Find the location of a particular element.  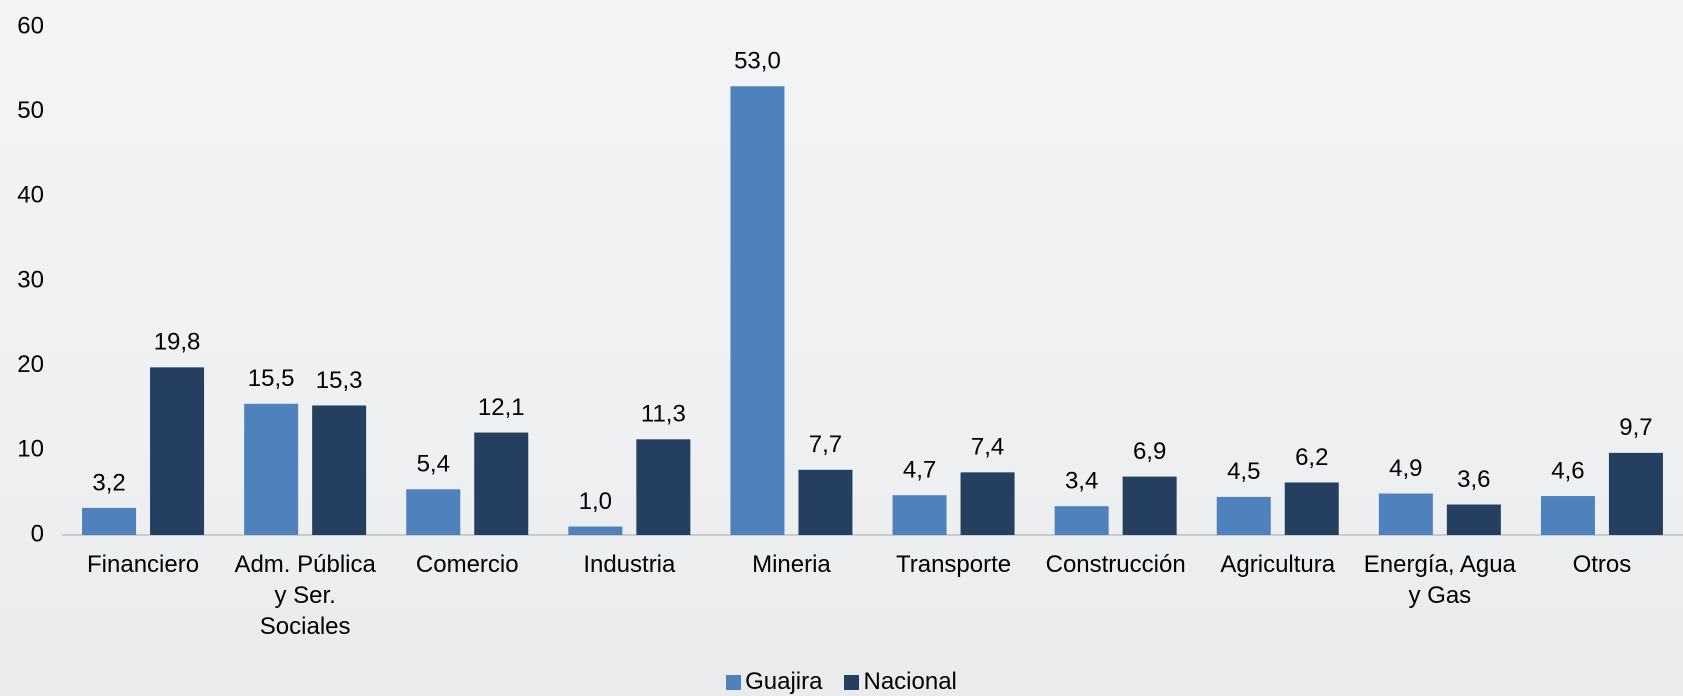

value-label: 4,5 is located at coordinates (1243, 471).